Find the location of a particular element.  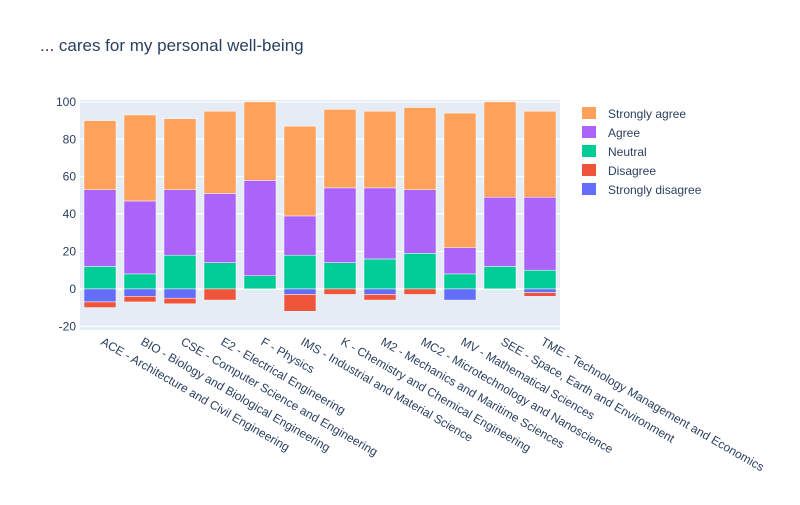

legend-label: Disagree is located at coordinates (632, 171).